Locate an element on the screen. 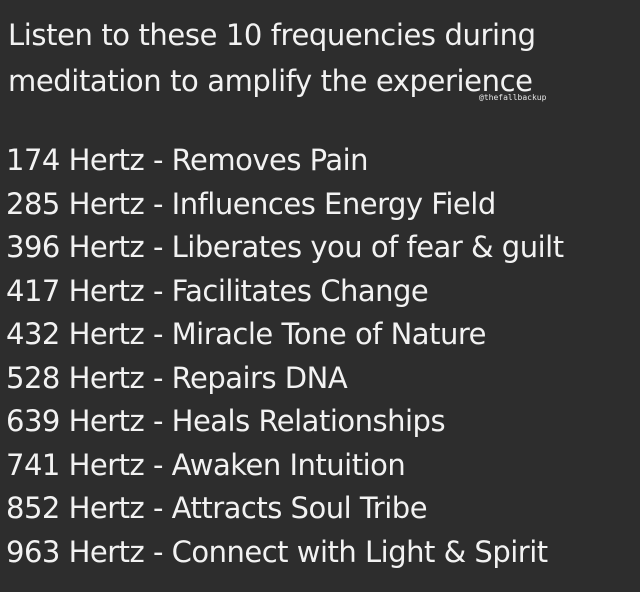 This screenshot has height=592, width=640. list-item: 639 Hertz - Heals Relationships is located at coordinates (226, 421).